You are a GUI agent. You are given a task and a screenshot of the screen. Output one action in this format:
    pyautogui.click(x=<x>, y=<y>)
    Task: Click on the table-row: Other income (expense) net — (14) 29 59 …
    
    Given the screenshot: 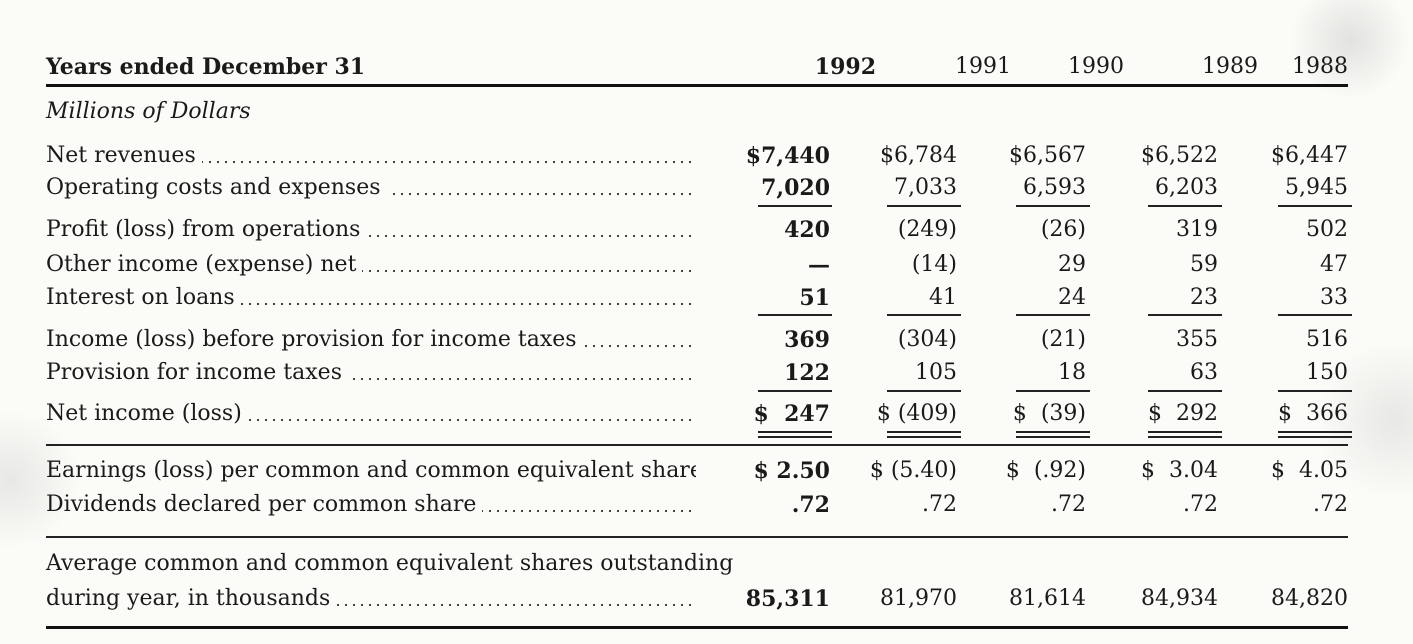 What is the action you would take?
    pyautogui.click(x=697, y=265)
    